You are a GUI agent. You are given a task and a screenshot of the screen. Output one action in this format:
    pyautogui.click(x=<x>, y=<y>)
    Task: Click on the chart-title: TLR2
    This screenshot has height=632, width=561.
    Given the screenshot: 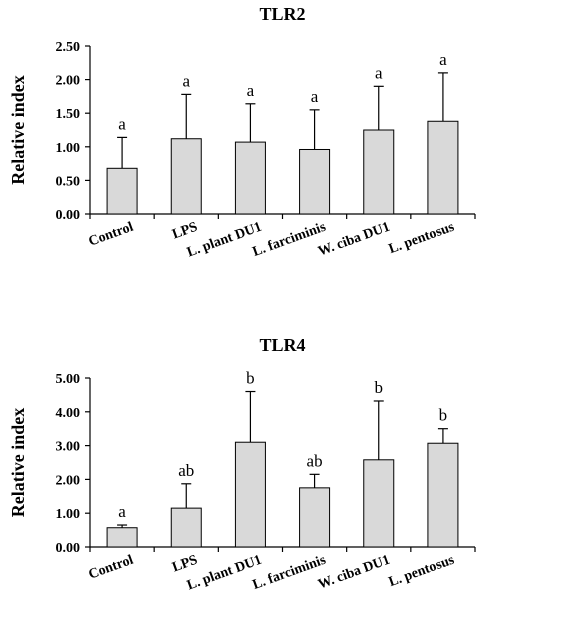 What is the action you would take?
    pyautogui.click(x=282, y=14)
    